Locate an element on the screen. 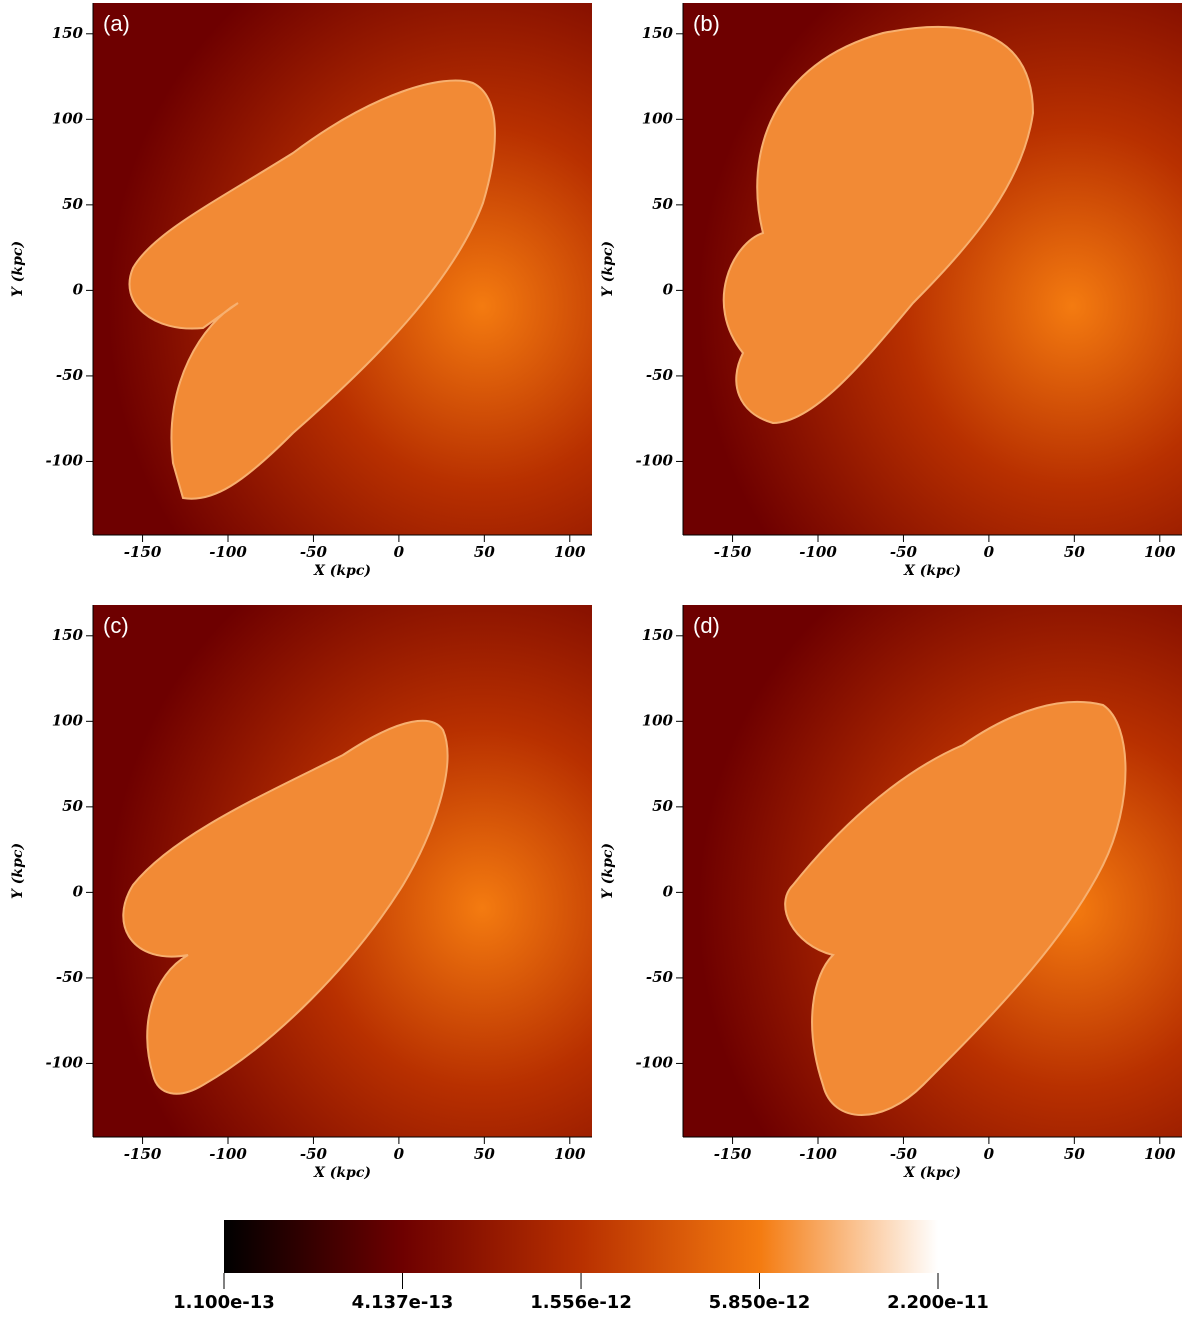 This screenshot has height=1317, width=1184. colorbar-tick-label: 2.200e-11 is located at coordinates (938, 1302).